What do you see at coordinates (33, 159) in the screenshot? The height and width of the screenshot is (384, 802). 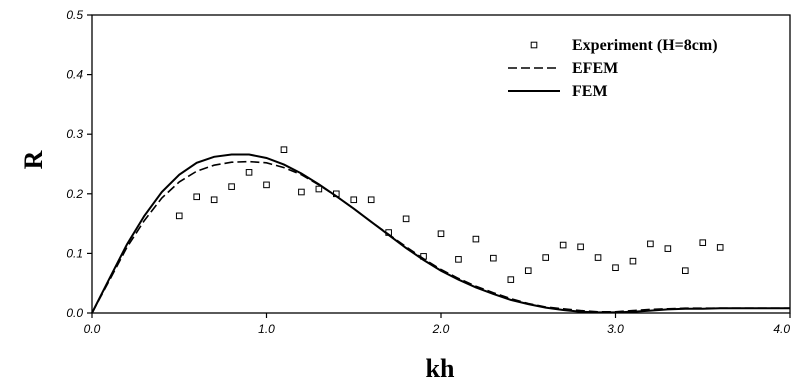 I see `y-axis-title: R` at bounding box center [33, 159].